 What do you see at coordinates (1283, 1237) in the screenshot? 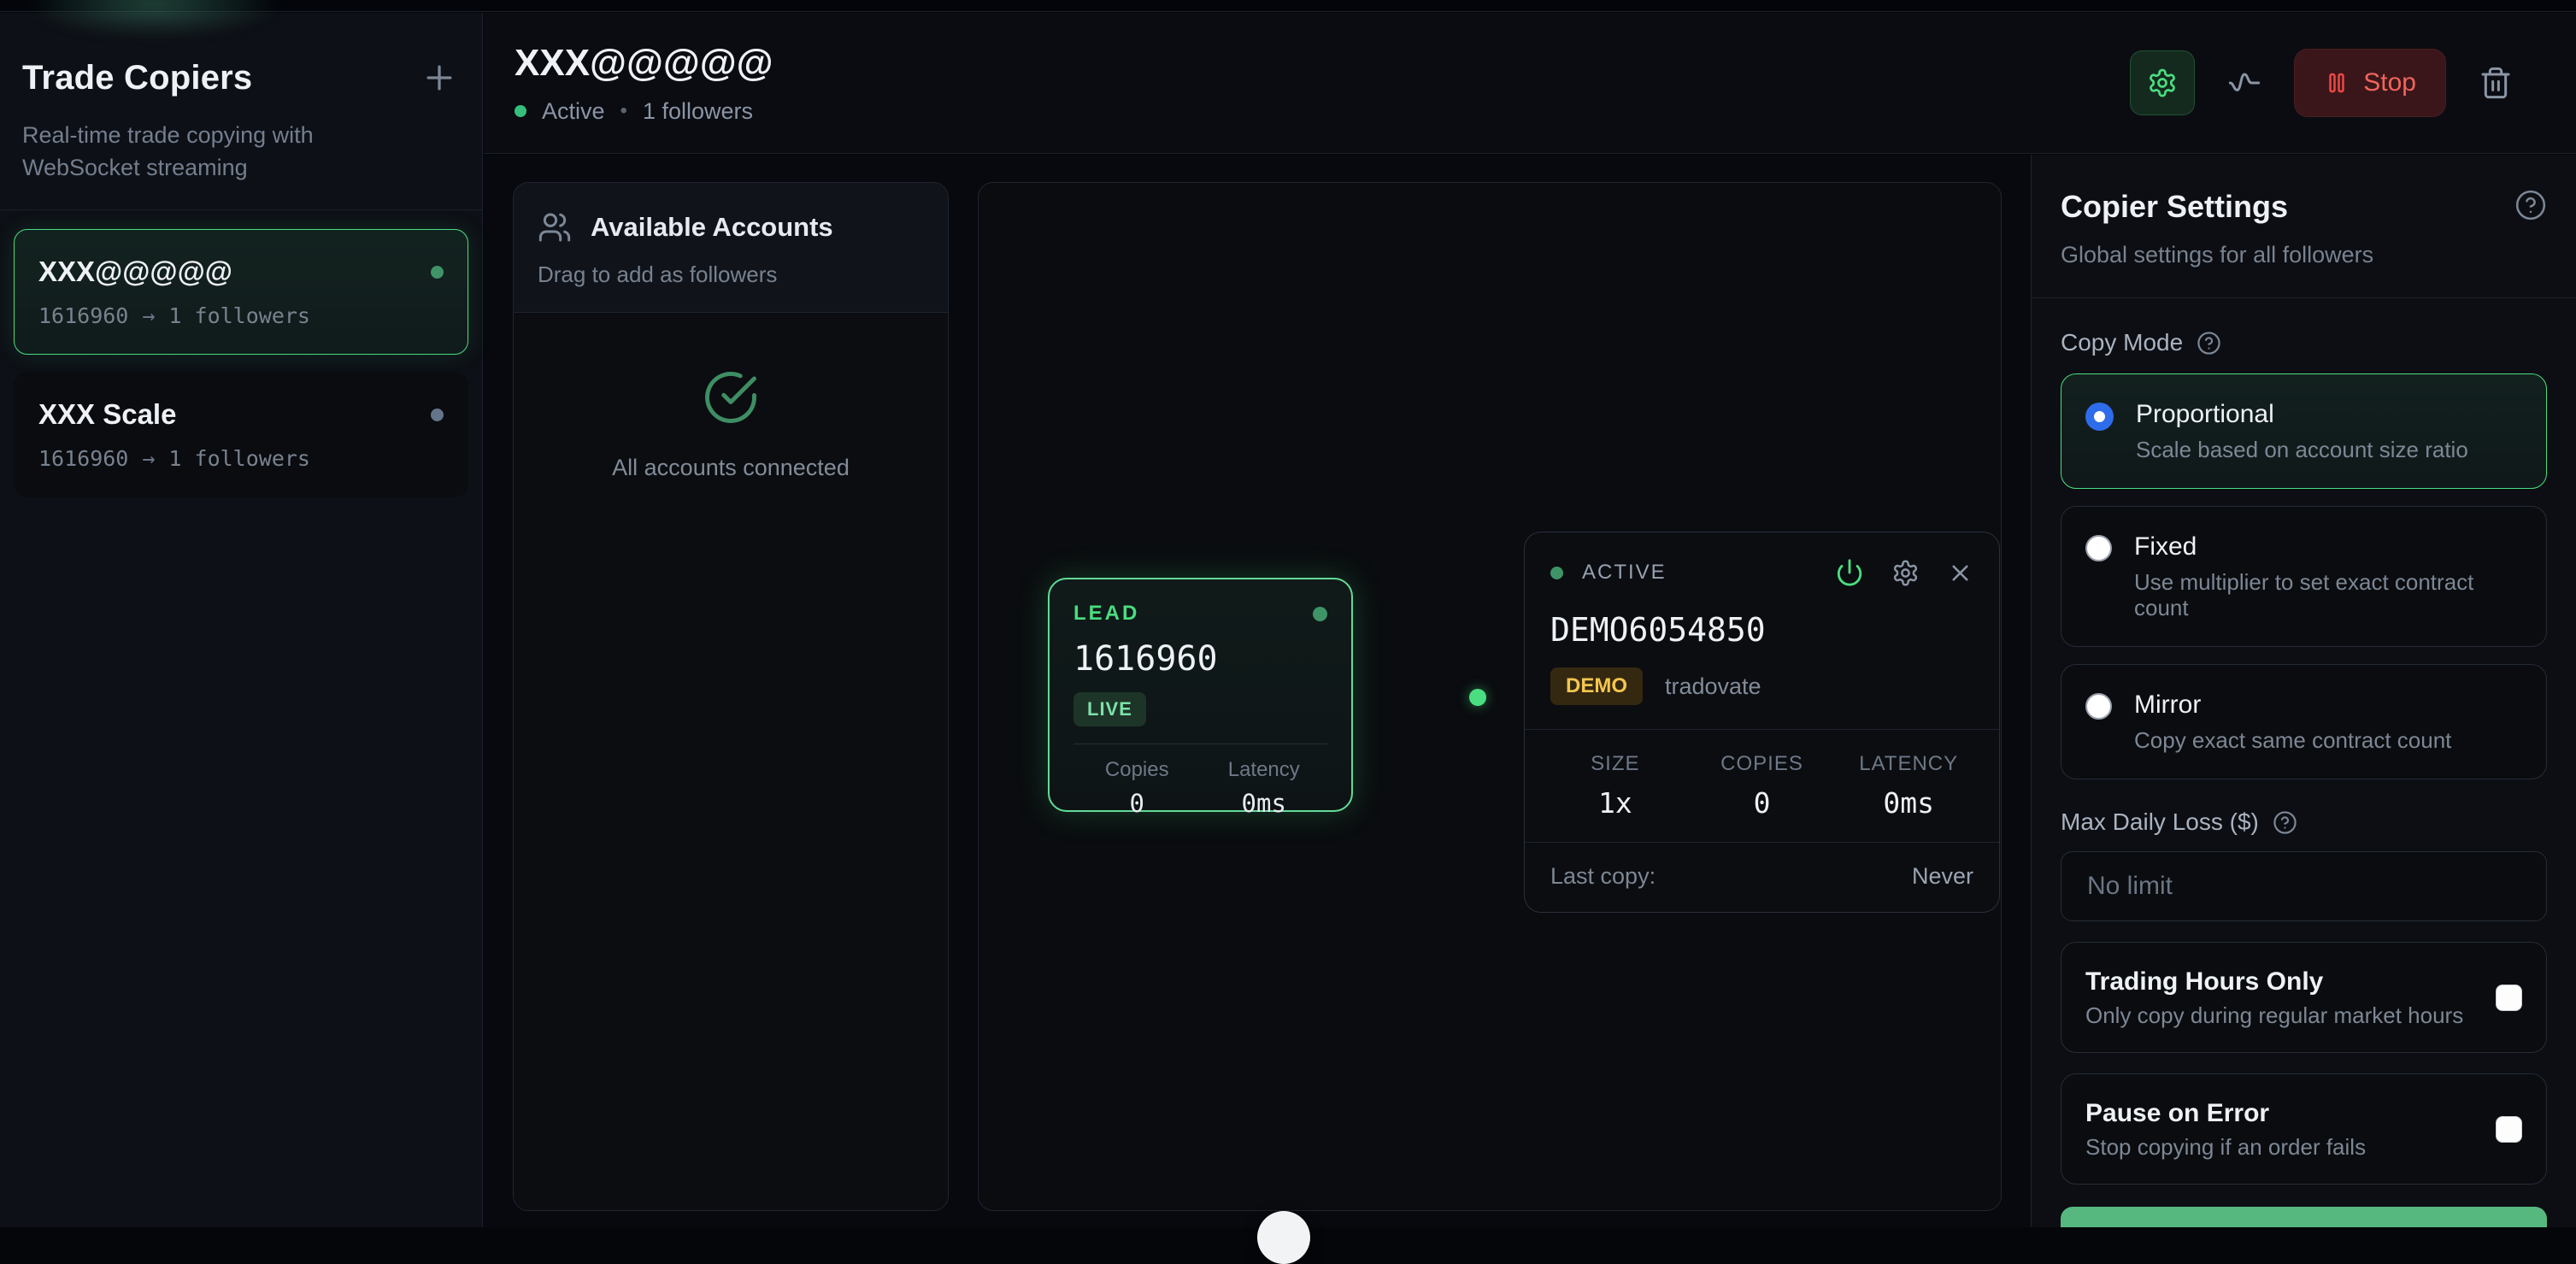
I see `canvas-fab-button` at bounding box center [1283, 1237].